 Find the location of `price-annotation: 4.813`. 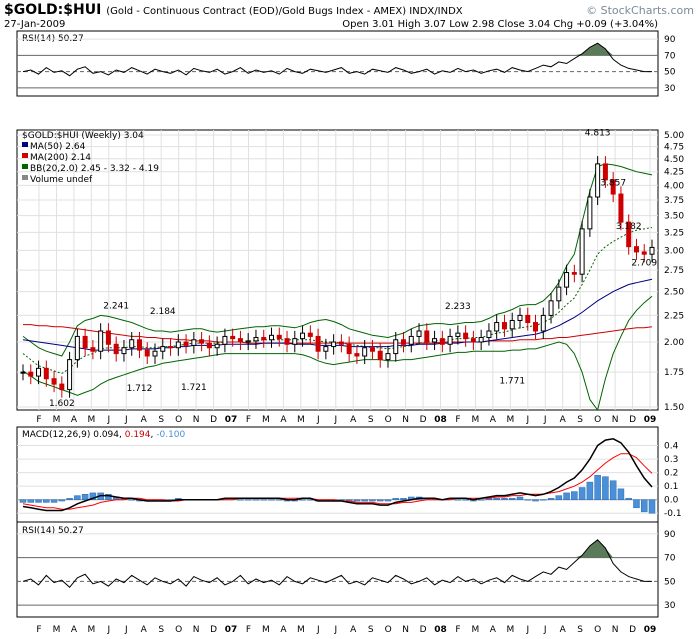

price-annotation: 4.813 is located at coordinates (598, 134).